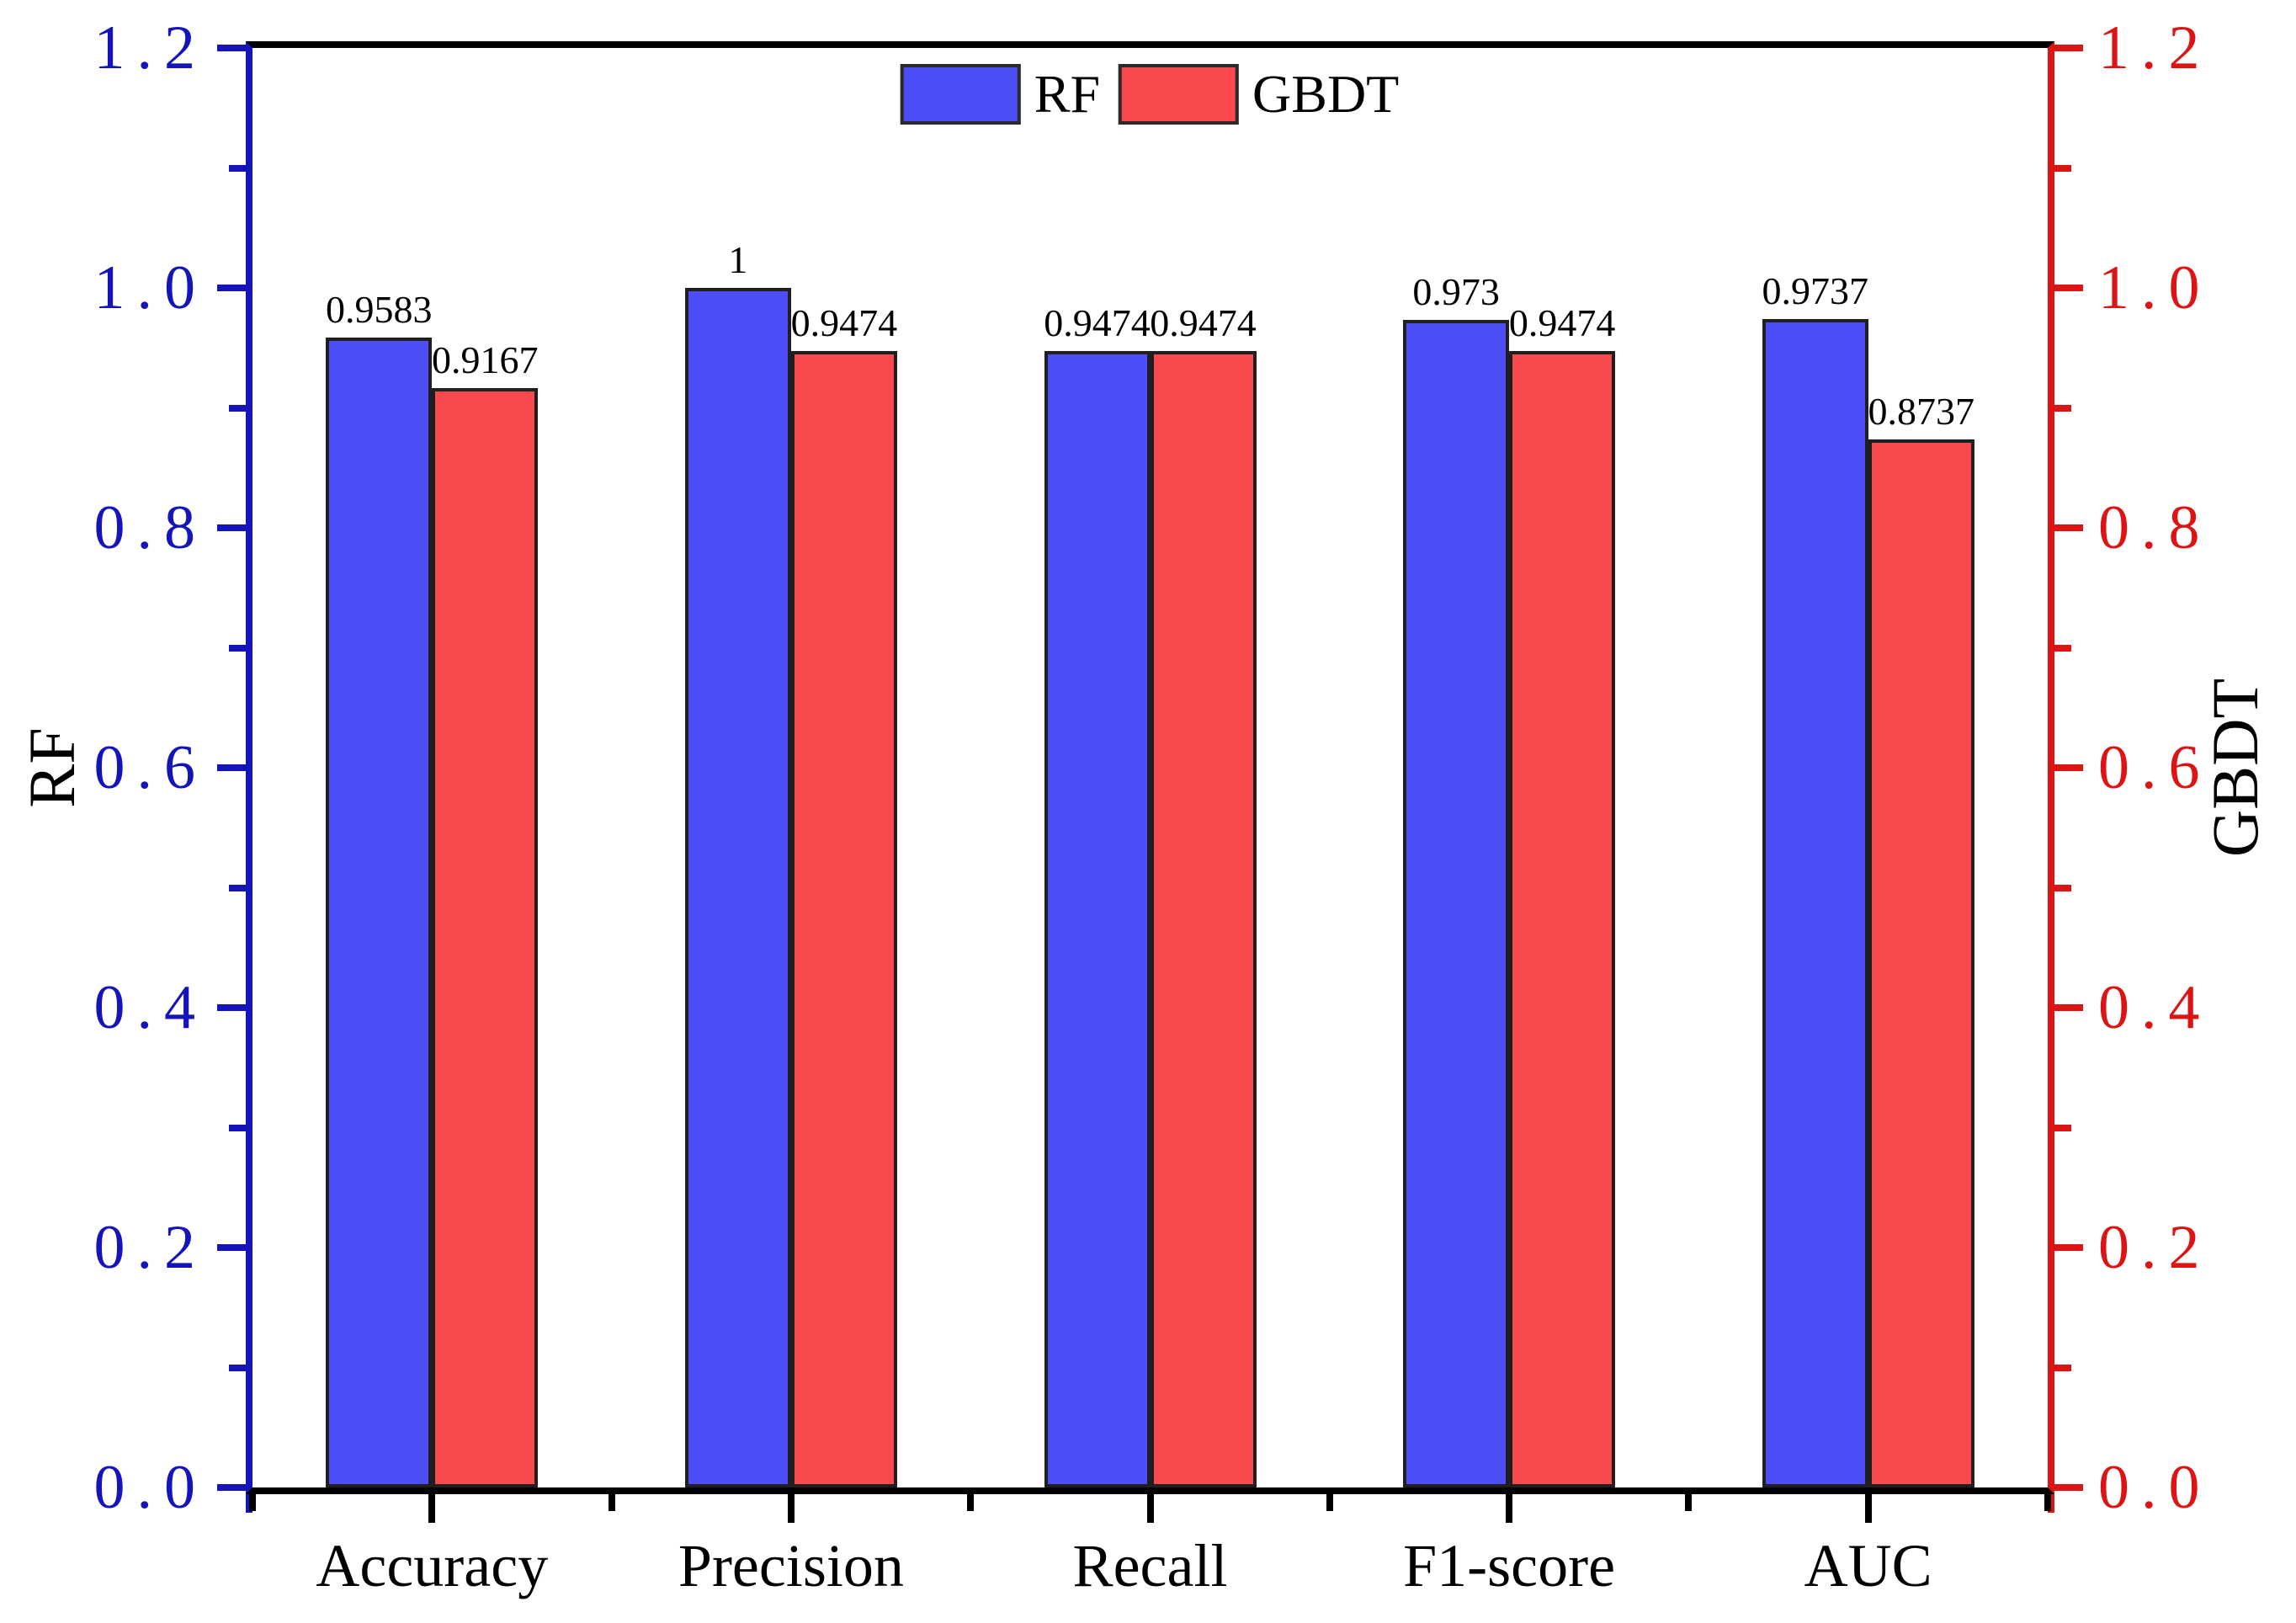 This screenshot has height=1623, width=2296. Describe the element at coordinates (737, 887) in the screenshot. I see `bar-rf-precision` at that location.